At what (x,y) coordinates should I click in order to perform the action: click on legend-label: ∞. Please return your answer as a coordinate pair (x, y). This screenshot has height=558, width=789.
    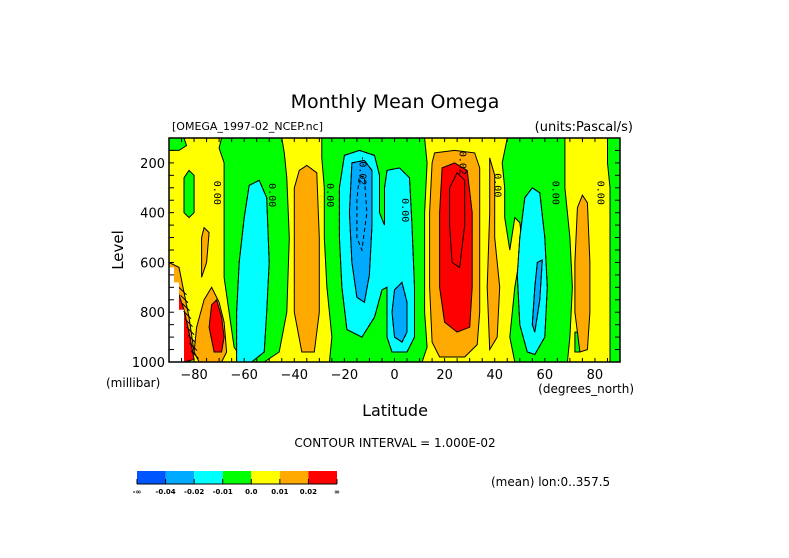
    Looking at the image, I should click on (337, 492).